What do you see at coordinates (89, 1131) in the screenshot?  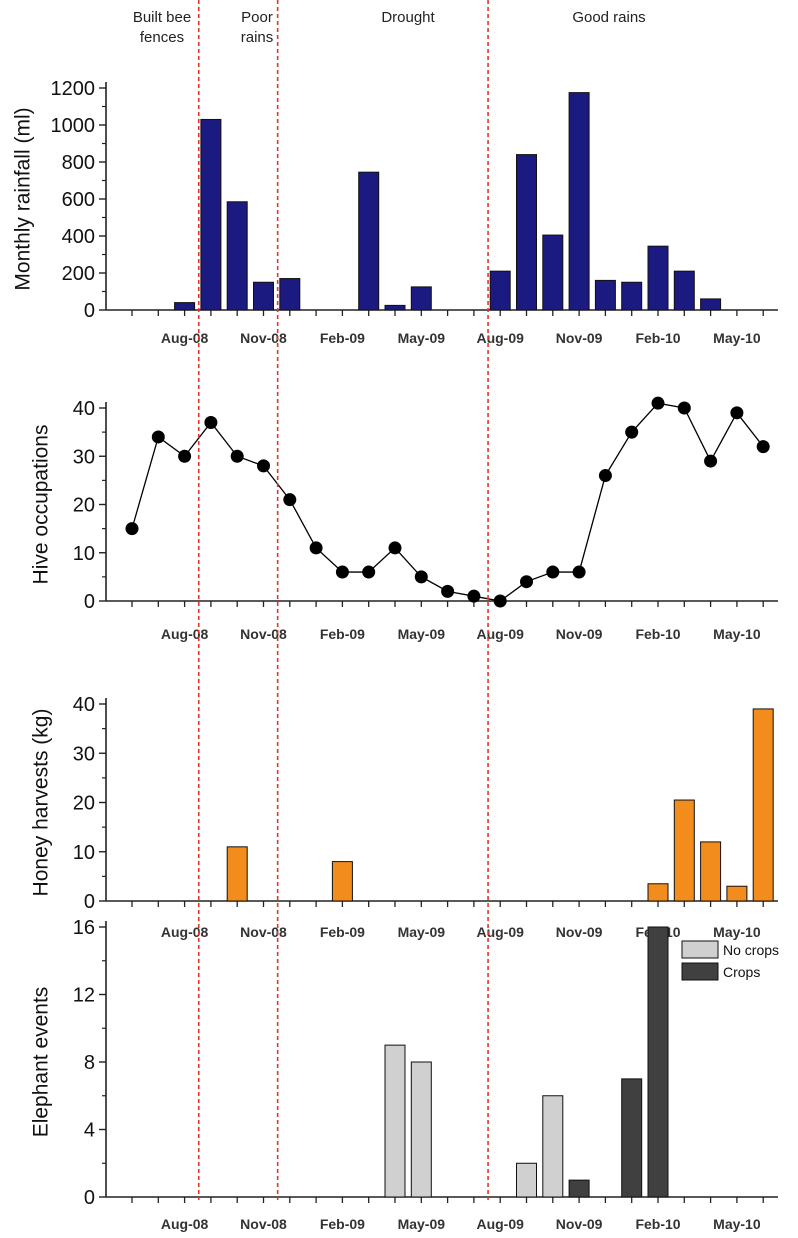 I see `y-tick-label: 4` at bounding box center [89, 1131].